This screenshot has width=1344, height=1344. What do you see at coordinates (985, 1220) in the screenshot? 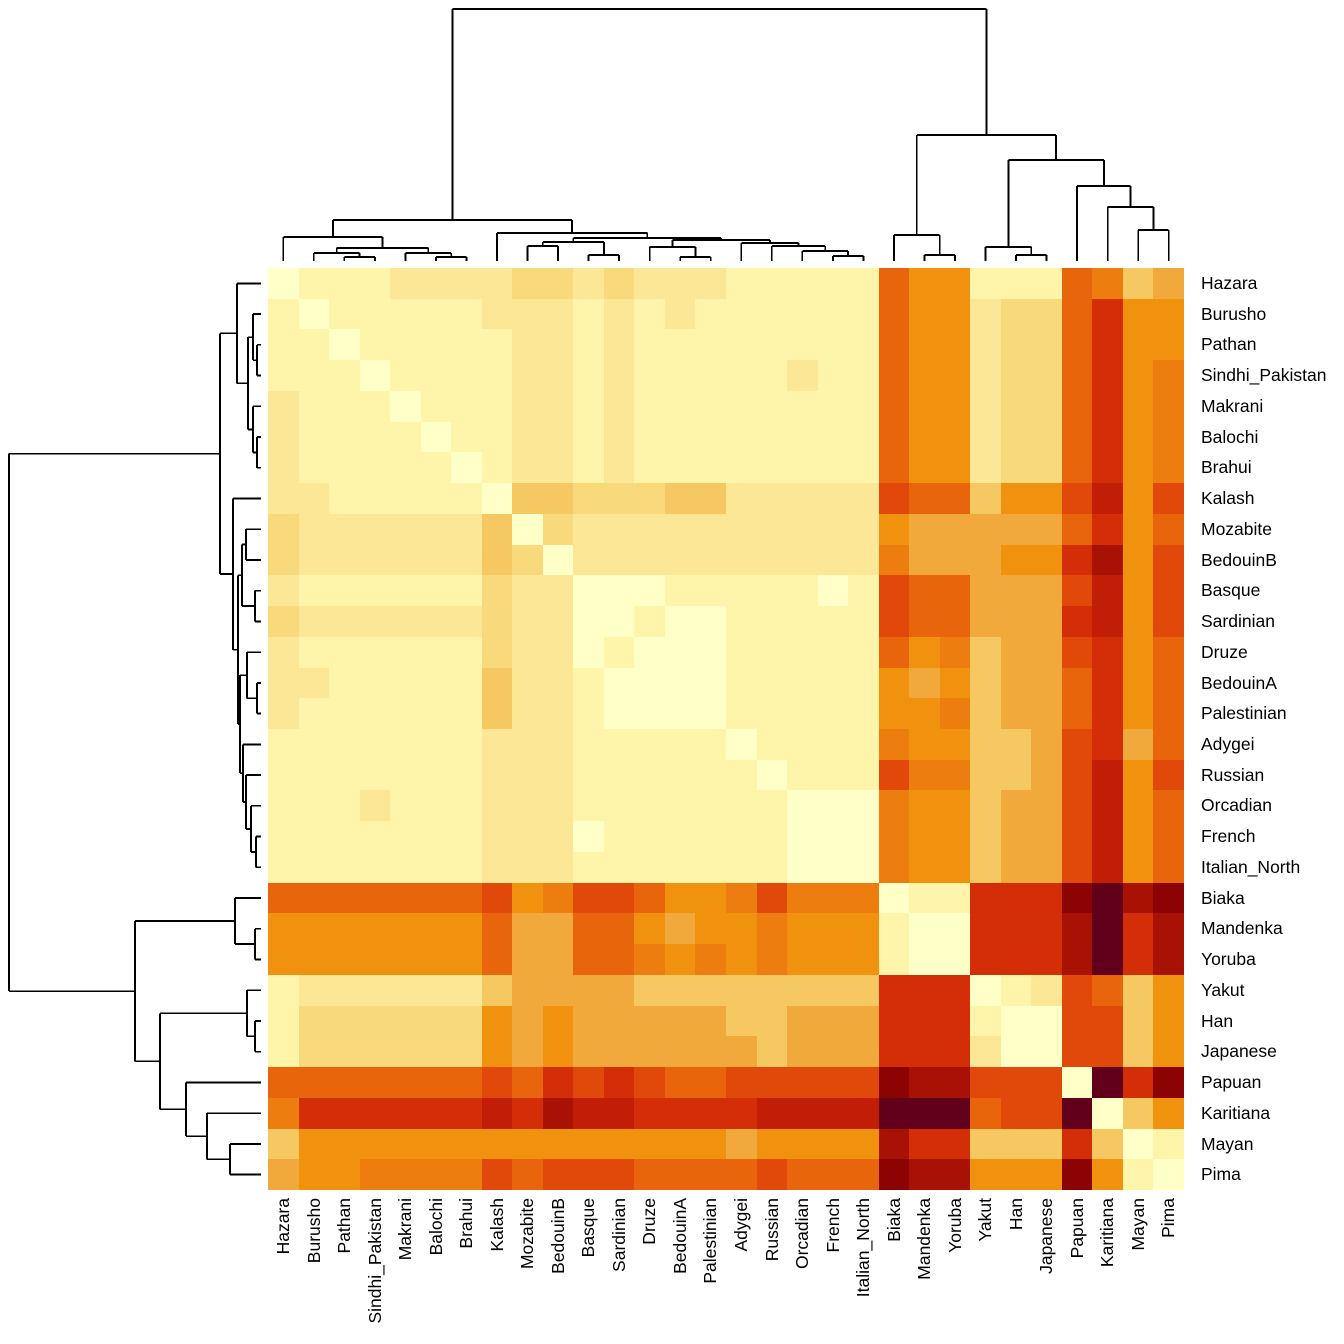
I see `column-label: Yakut` at bounding box center [985, 1220].